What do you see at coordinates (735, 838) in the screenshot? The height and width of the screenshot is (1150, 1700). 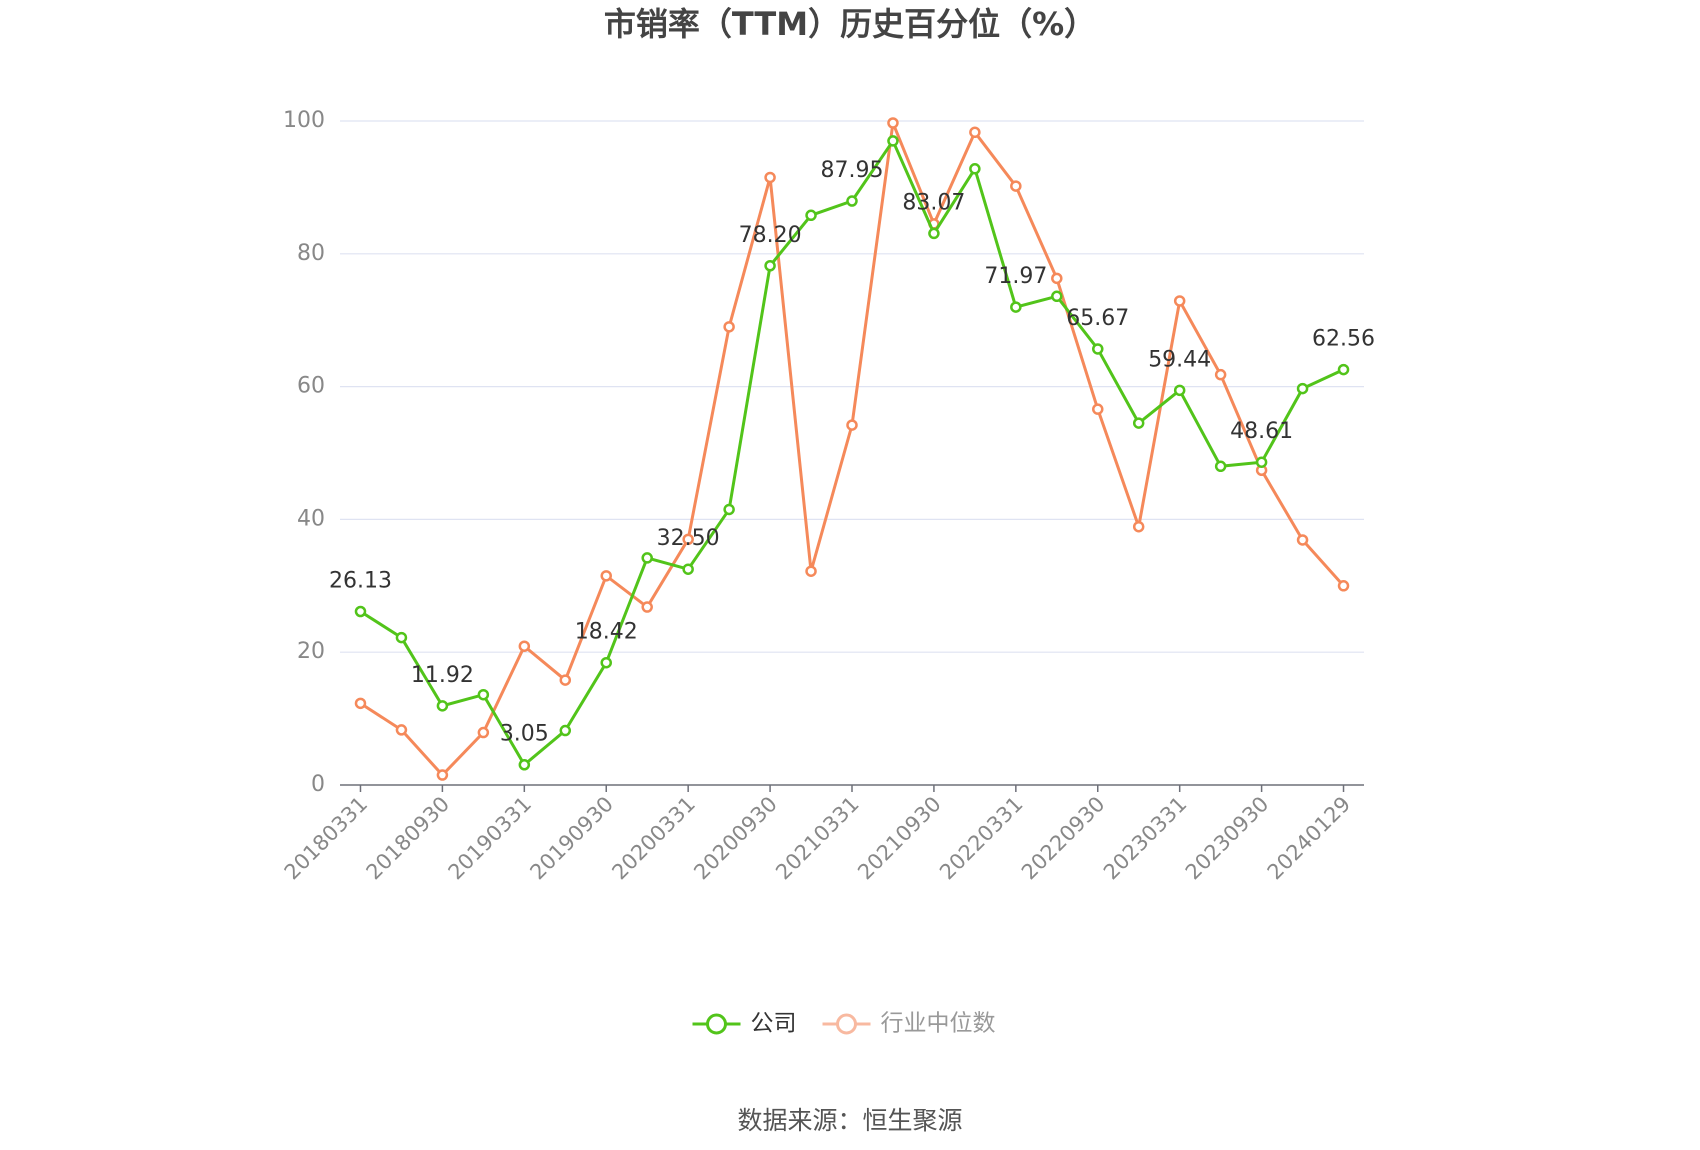 I see `x-tick-label: 20200930` at bounding box center [735, 838].